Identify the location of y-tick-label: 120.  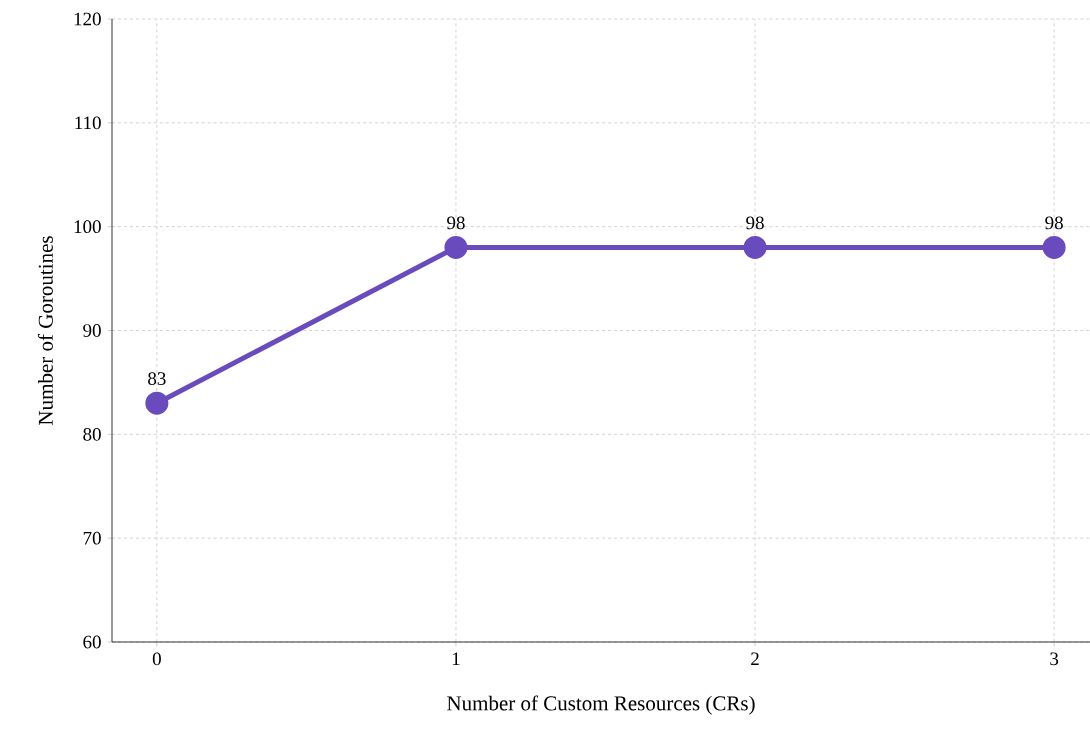
(87, 19).